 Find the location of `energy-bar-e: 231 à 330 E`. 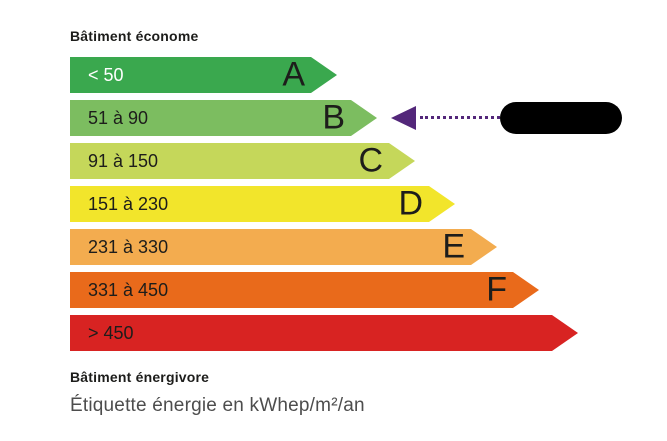

energy-bar-e: 231 à 330 E is located at coordinates (283, 247).